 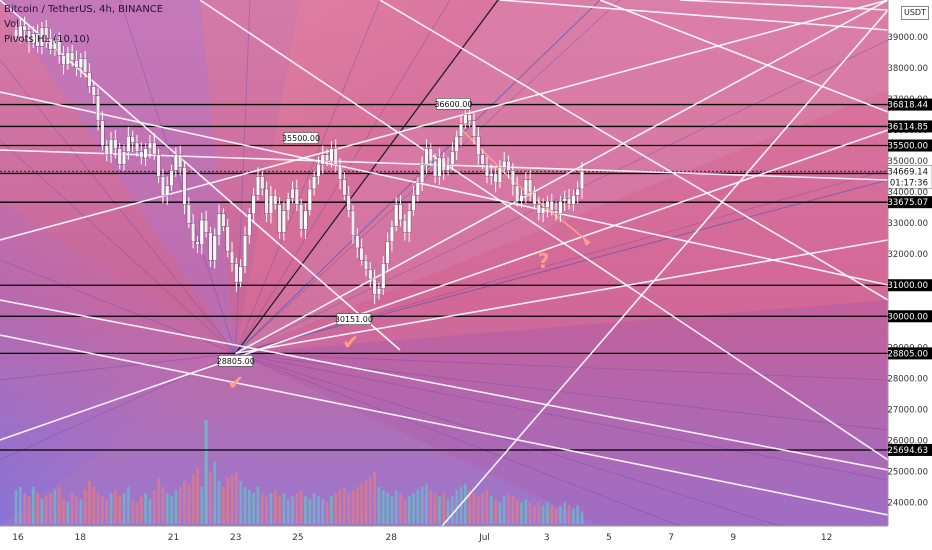 I want to click on checkmark-annotation: ✔, so click(x=350, y=342).